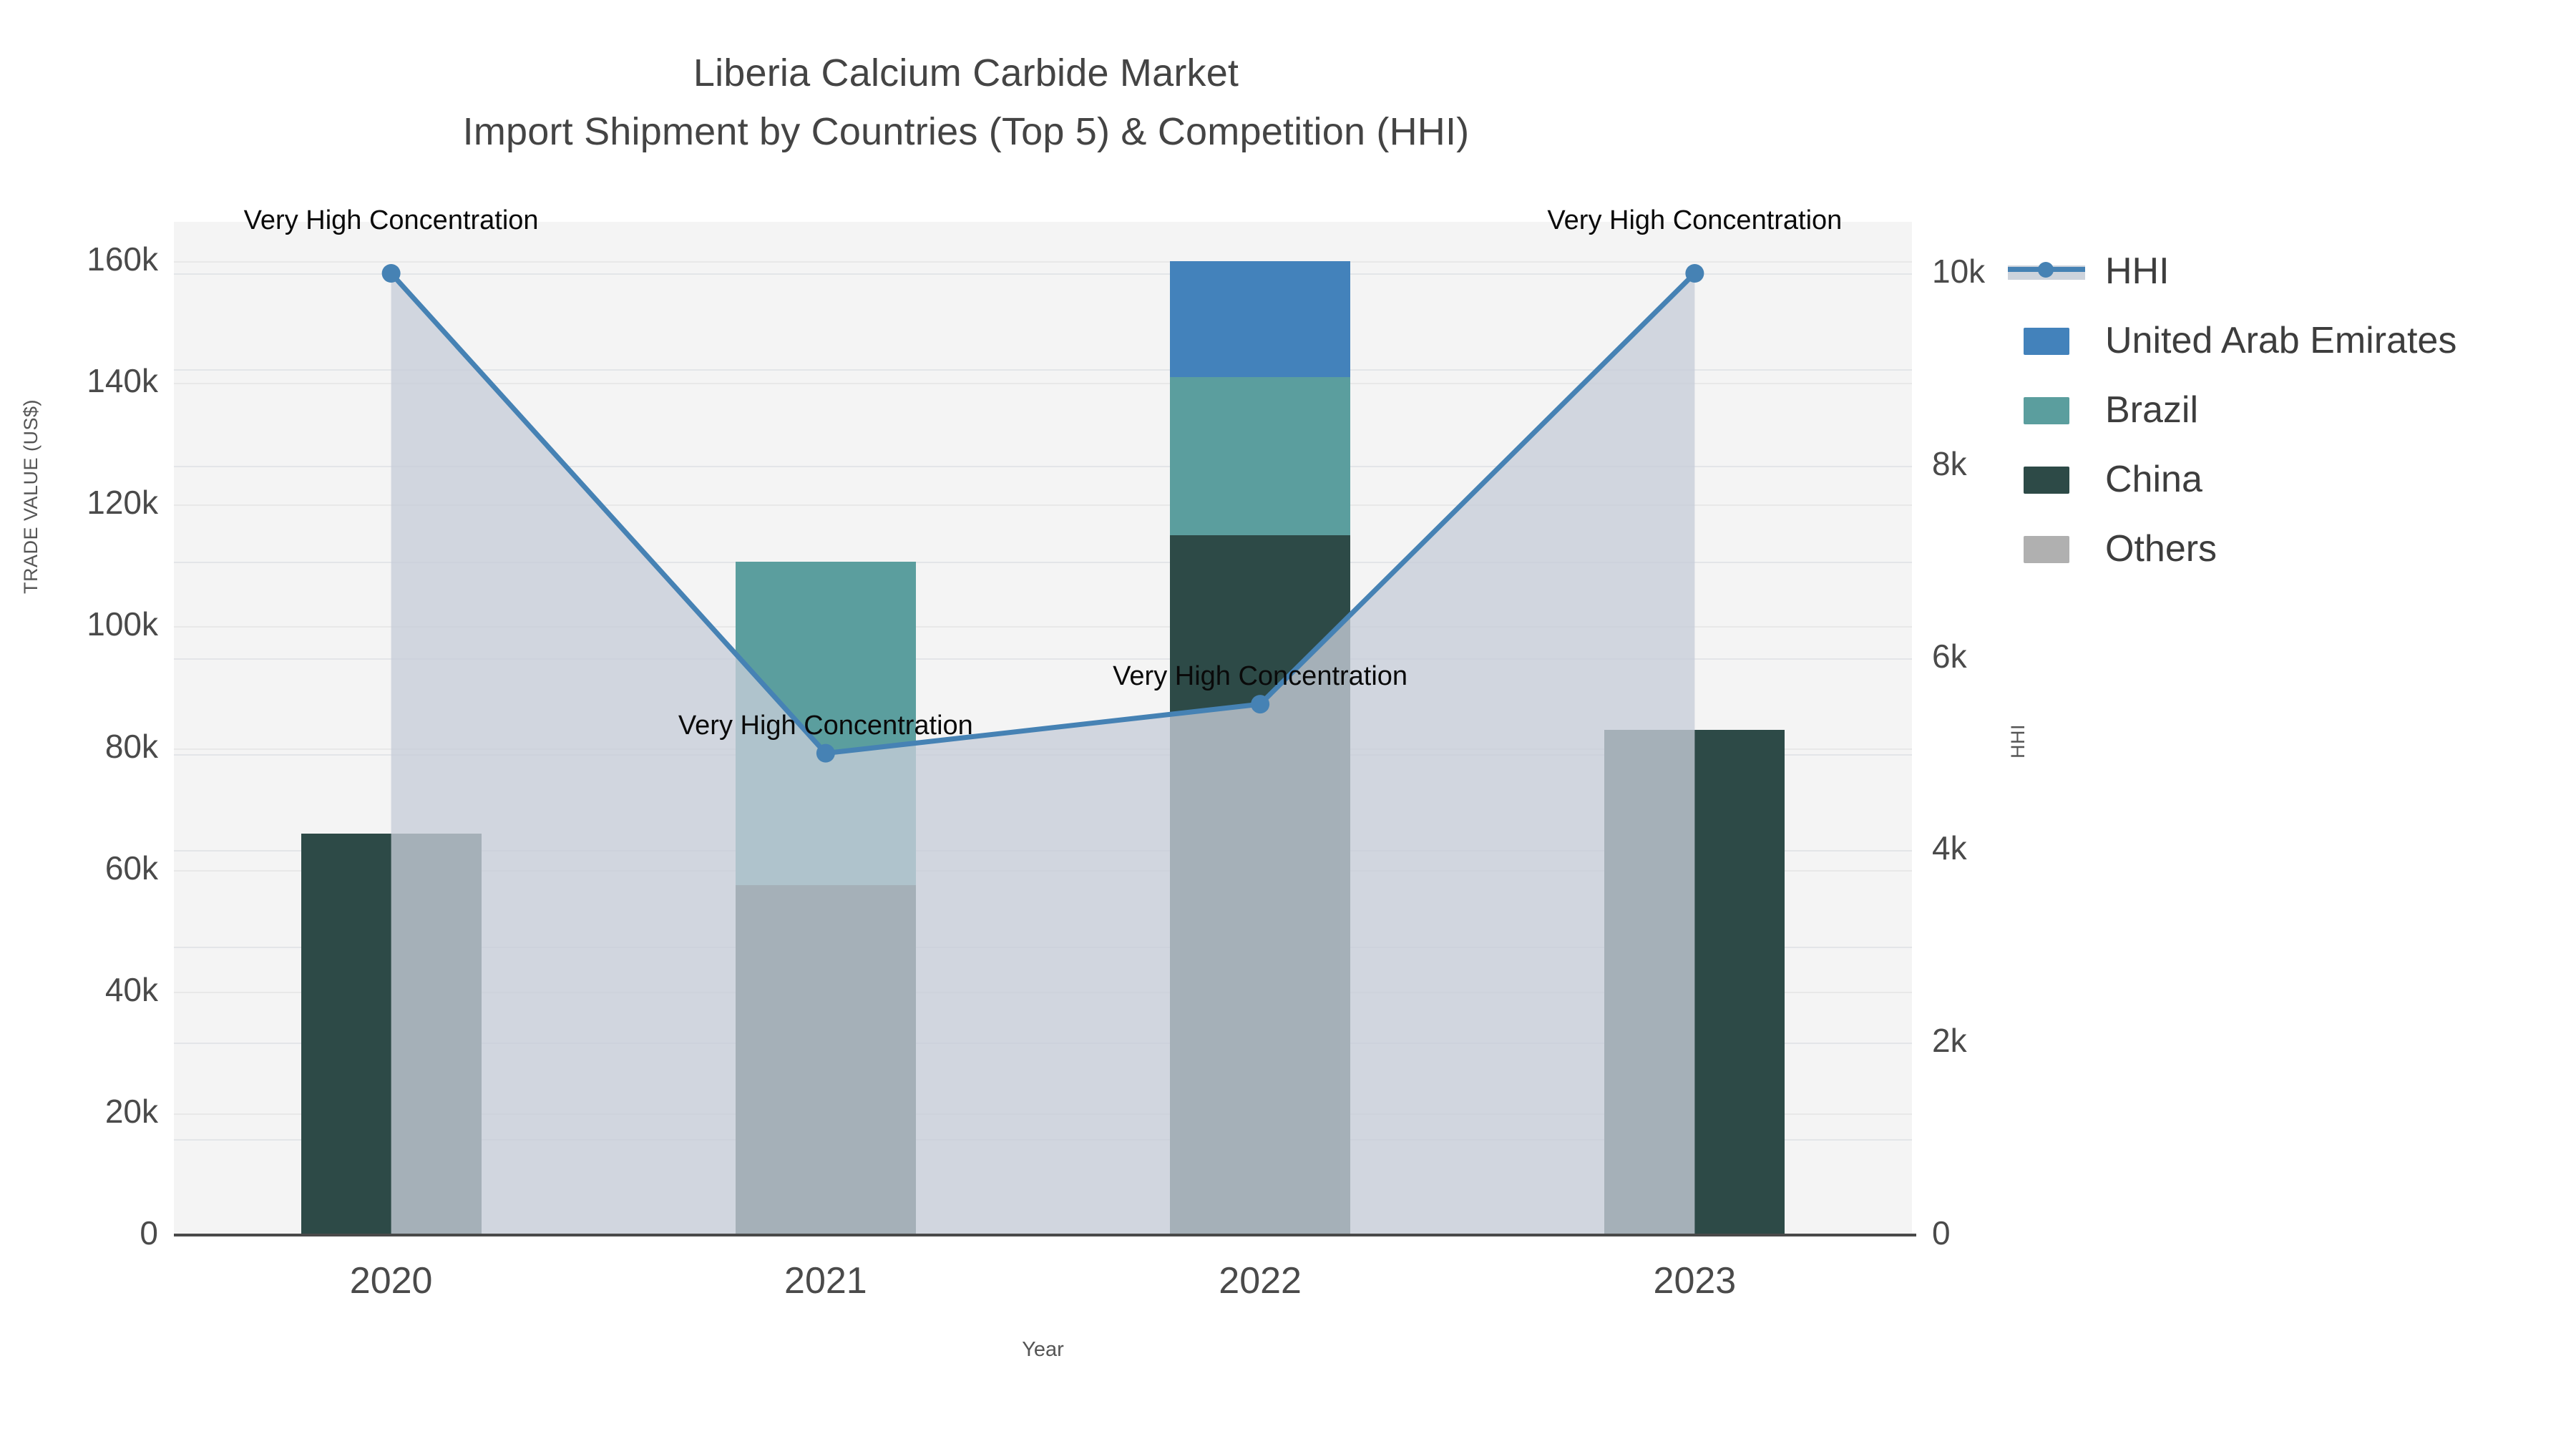 The height and width of the screenshot is (1449, 2576). What do you see at coordinates (1949, 848) in the screenshot?
I see `y-axis-right-tick: 4k` at bounding box center [1949, 848].